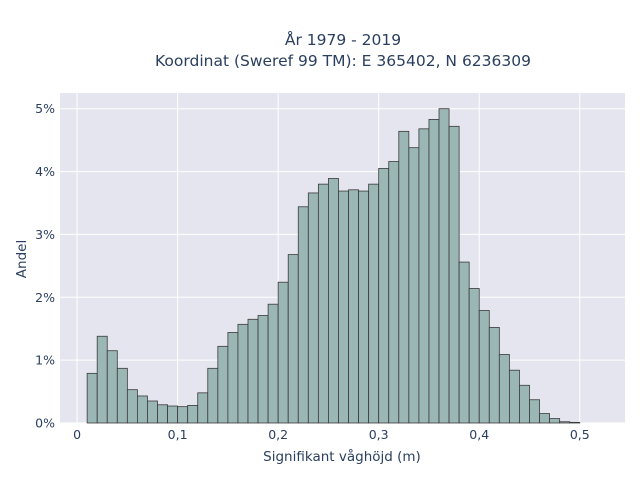 The height and width of the screenshot is (480, 640). I want to click on x-tick-label-2: 0,2, so click(278, 434).